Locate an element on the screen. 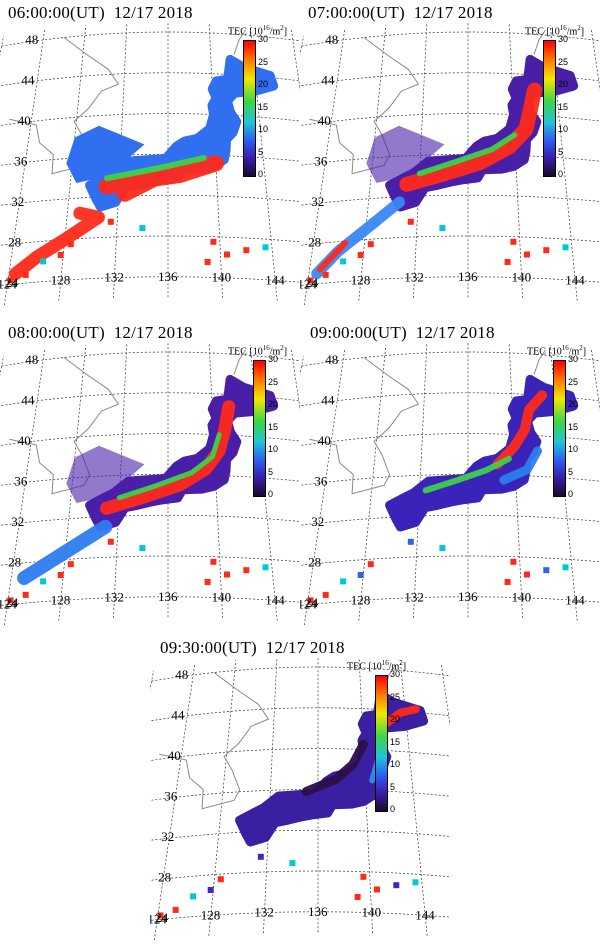  colorbar-tick-label: 10 is located at coordinates (563, 129).